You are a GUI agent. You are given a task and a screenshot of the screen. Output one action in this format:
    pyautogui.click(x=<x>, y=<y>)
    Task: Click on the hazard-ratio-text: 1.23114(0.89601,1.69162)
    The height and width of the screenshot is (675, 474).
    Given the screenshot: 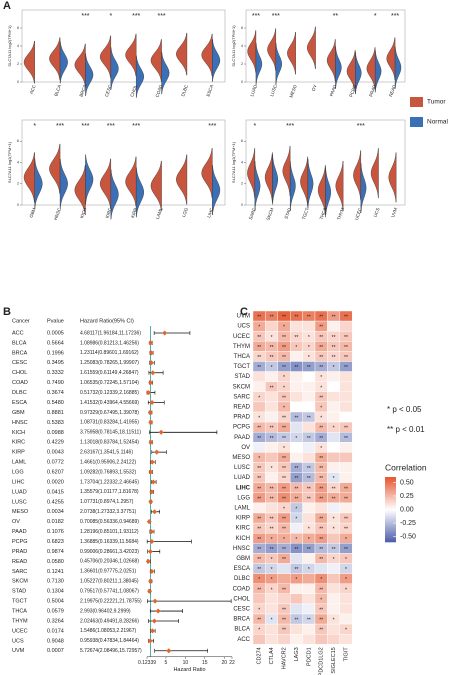 What is the action you would take?
    pyautogui.click(x=109, y=353)
    